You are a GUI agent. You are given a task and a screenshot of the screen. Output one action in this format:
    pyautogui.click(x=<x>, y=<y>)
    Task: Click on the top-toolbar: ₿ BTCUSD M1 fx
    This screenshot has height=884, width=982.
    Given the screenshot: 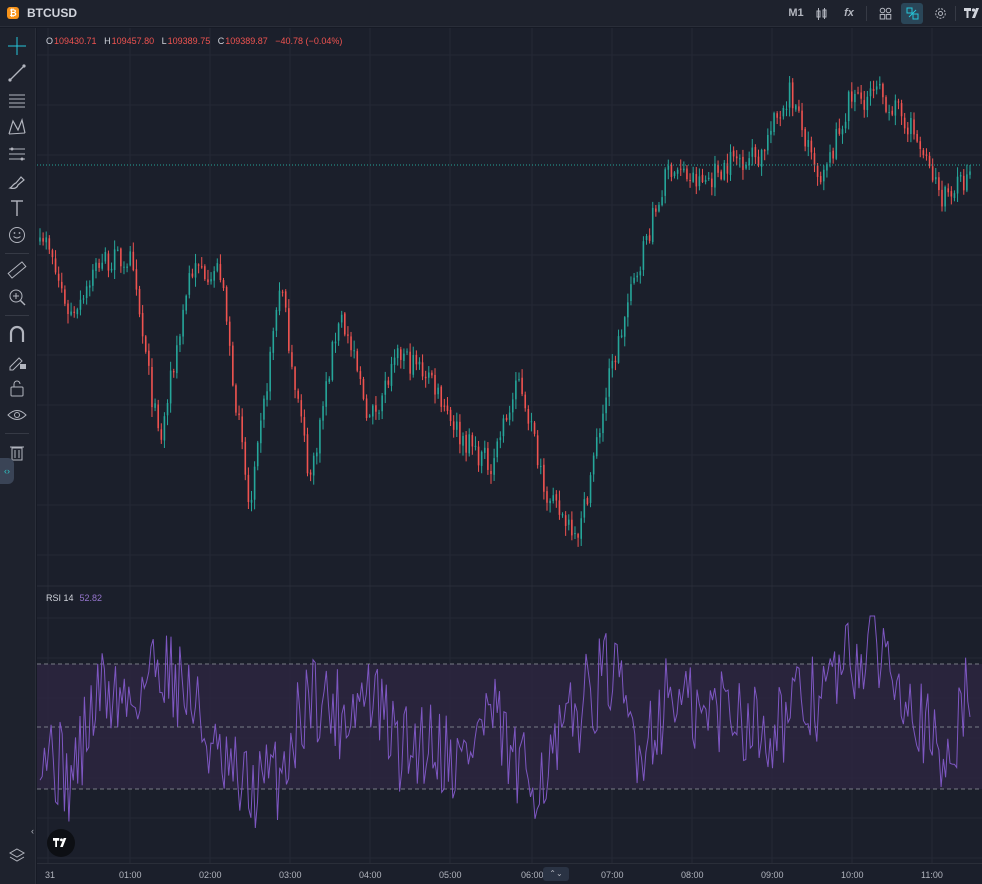 What is the action you would take?
    pyautogui.click(x=491, y=13)
    